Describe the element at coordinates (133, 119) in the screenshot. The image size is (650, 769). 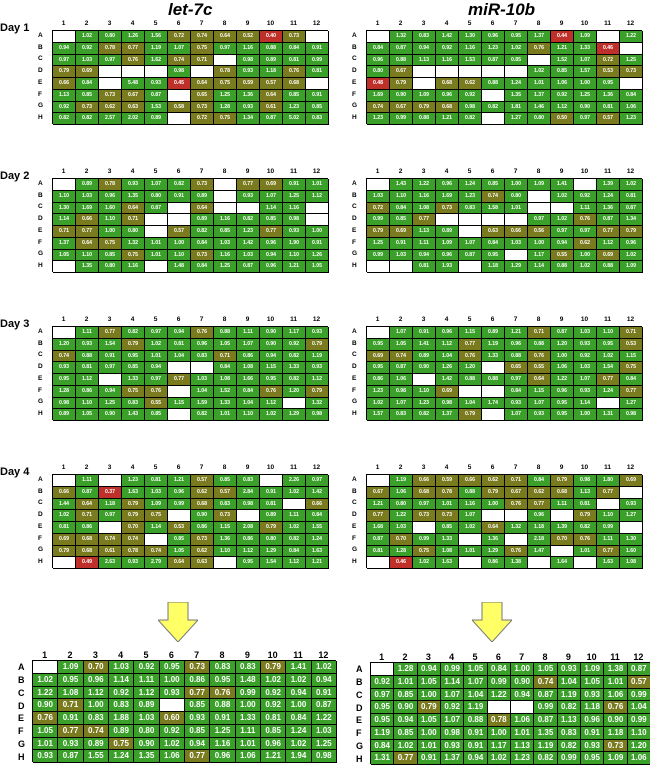
I see `well-cell: 2.02` at that location.